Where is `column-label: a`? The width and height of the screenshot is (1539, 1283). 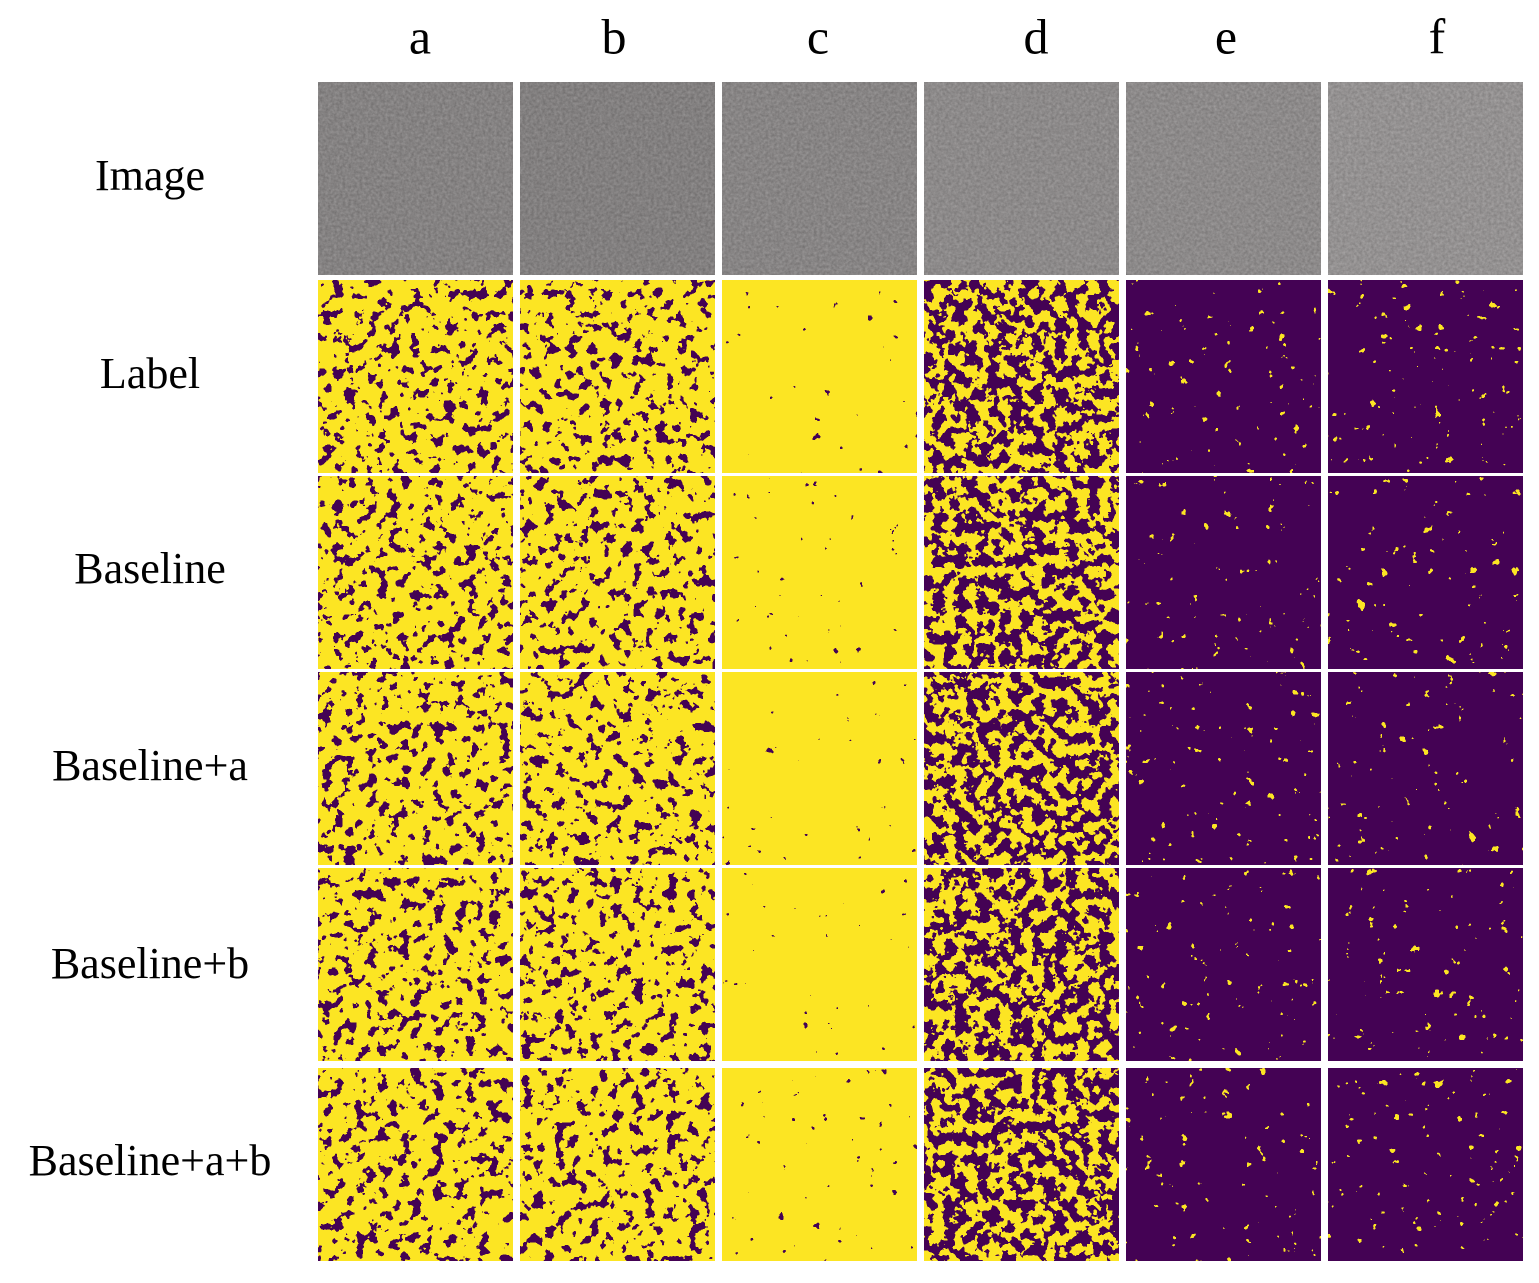 column-label: a is located at coordinates (420, 36).